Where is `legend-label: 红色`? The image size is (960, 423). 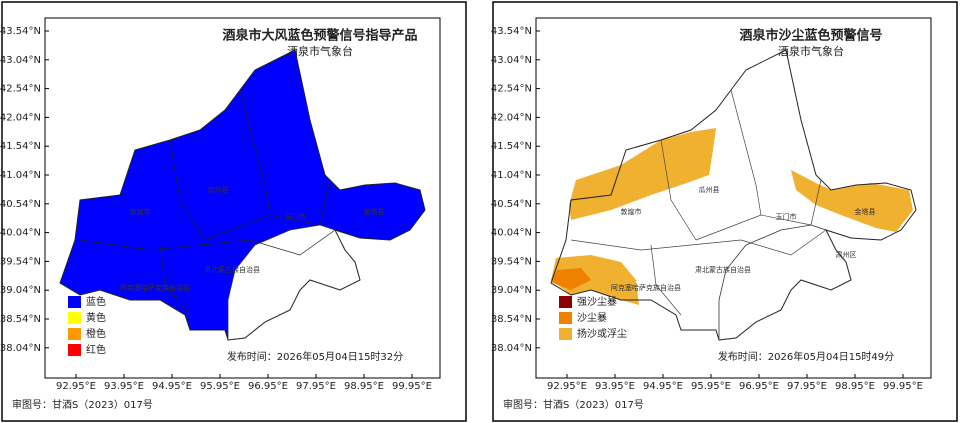
legend-label: 红色 is located at coordinates (96, 349).